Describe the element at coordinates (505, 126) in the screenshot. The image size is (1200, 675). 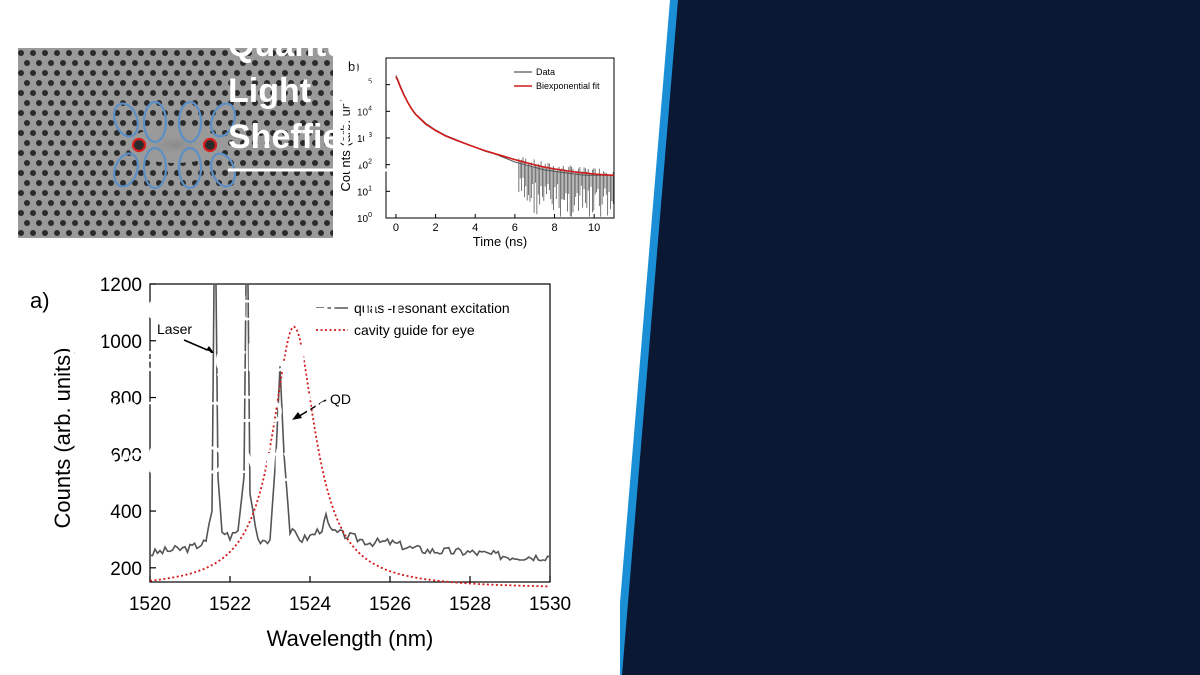
I see `chart-b-series-fit` at that location.